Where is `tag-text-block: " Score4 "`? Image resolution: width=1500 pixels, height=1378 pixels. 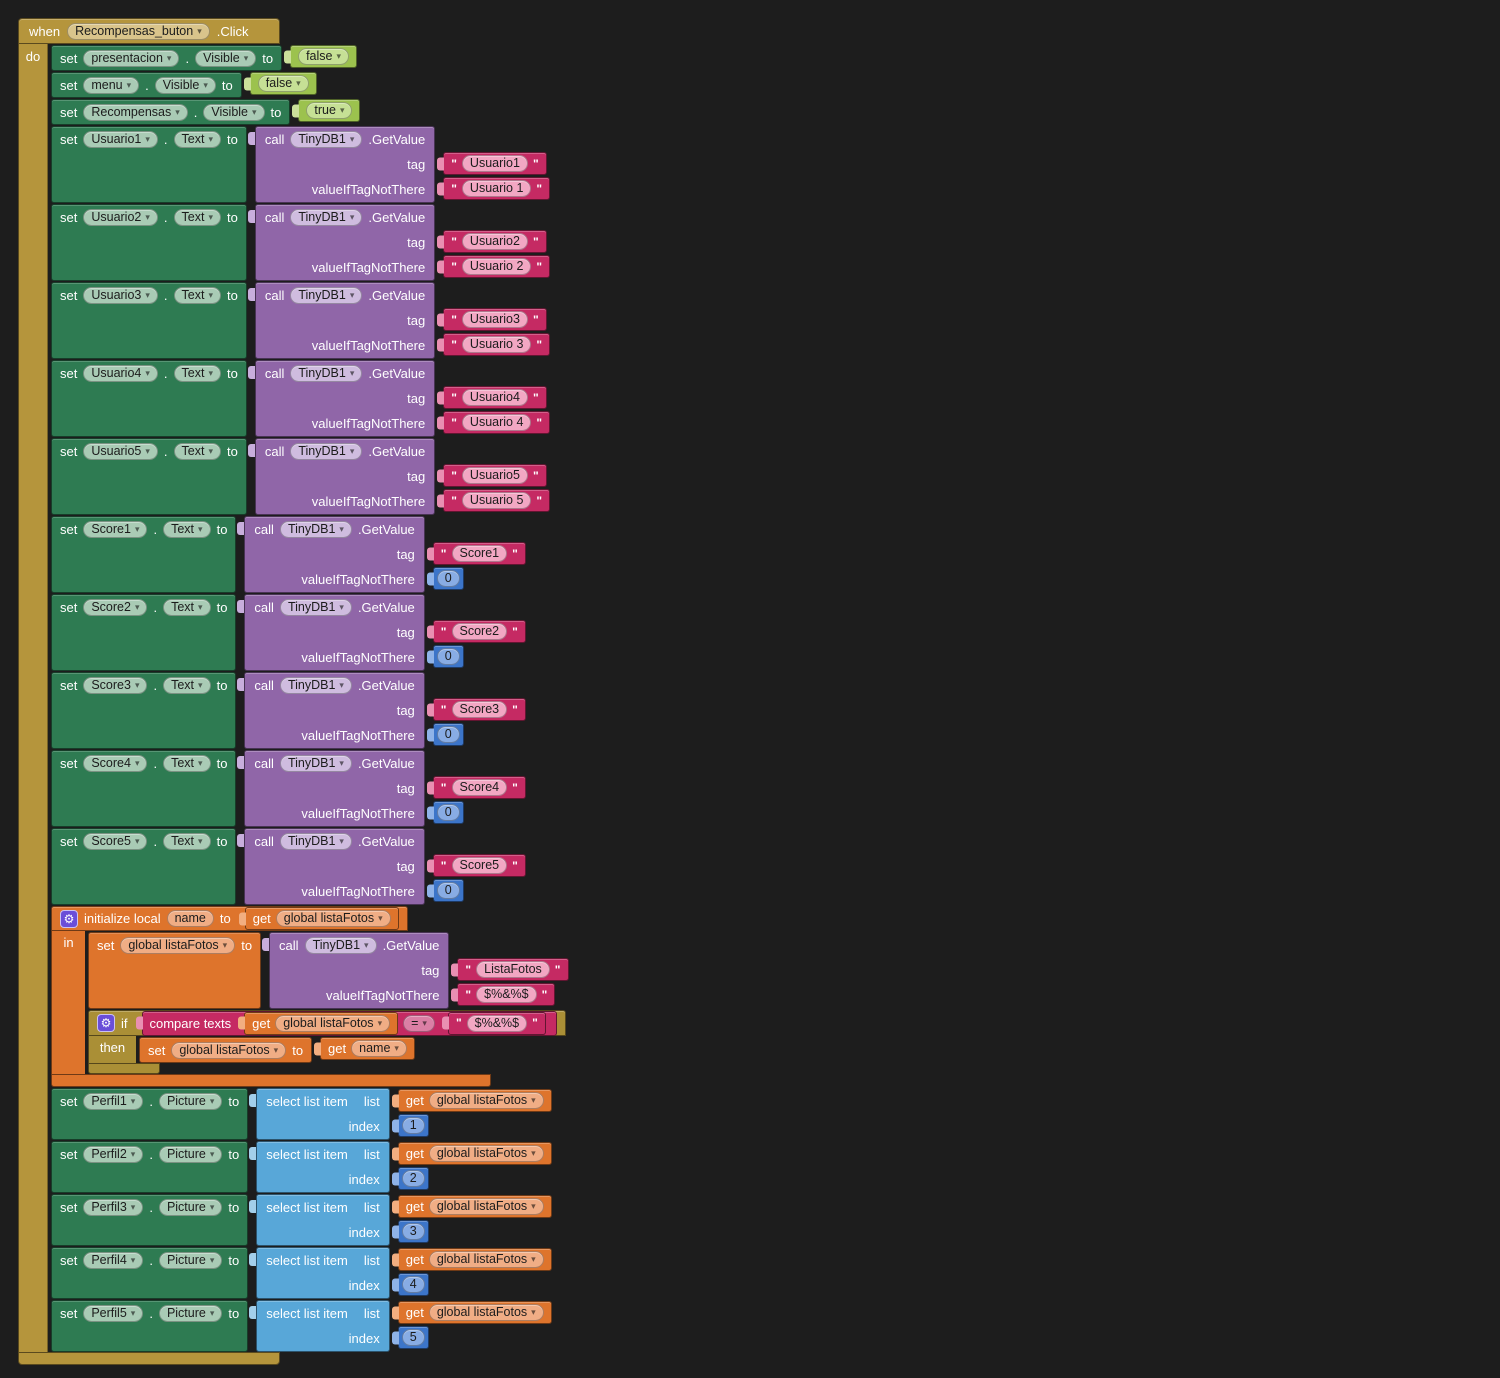
tag-text-block: " Score4 " is located at coordinates (479, 787).